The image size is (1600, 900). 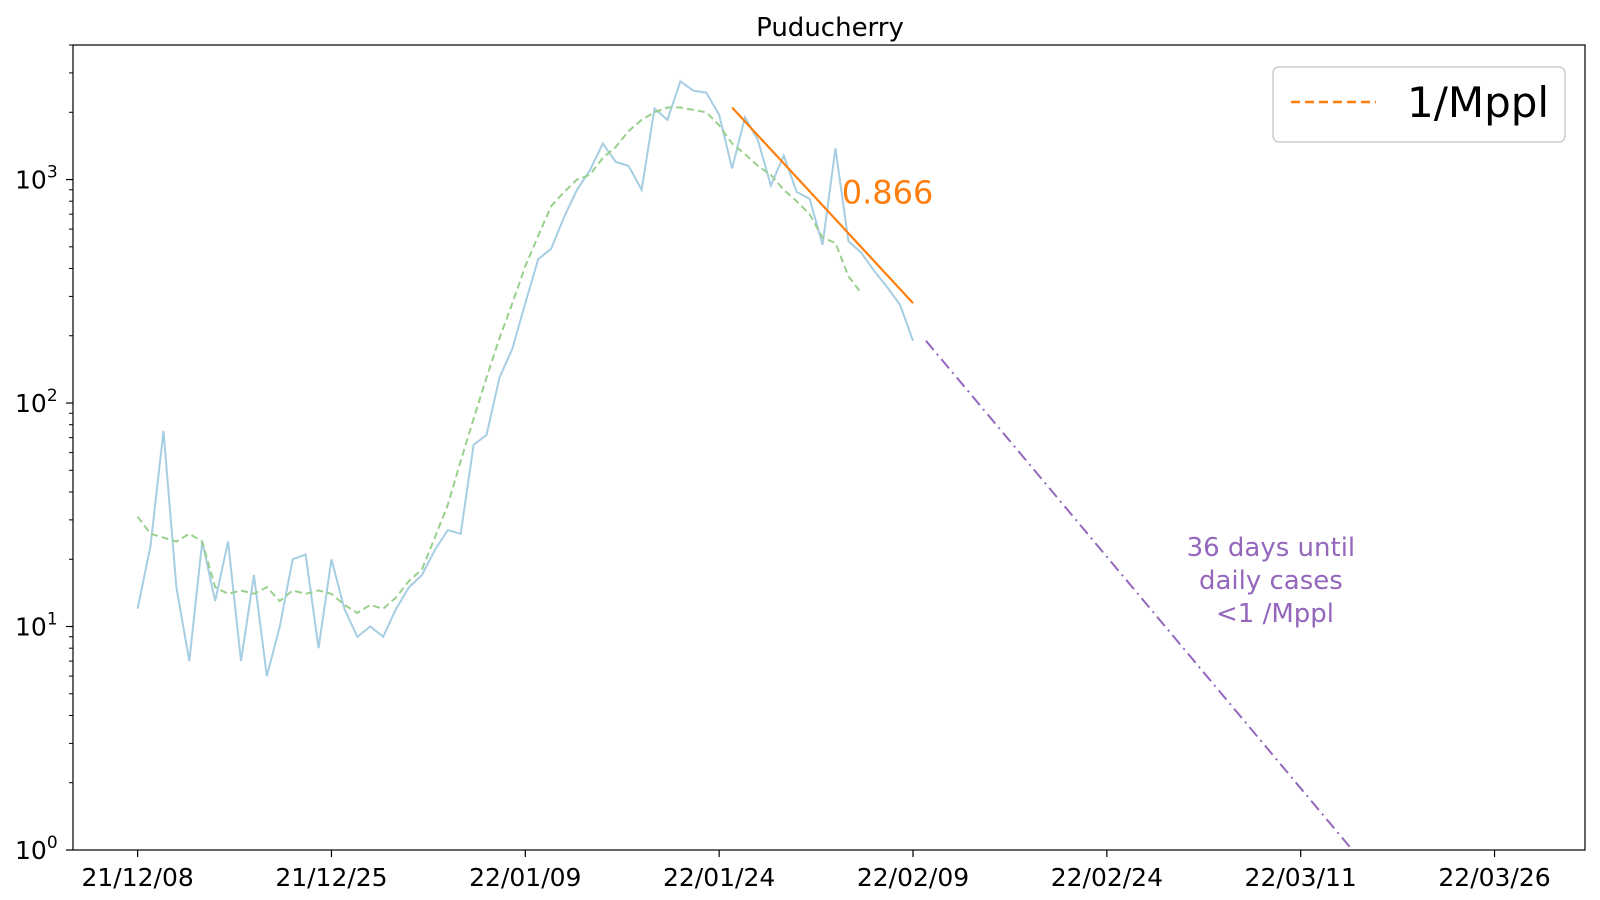 I want to click on legend: 1/Mppl, so click(x=1419, y=104).